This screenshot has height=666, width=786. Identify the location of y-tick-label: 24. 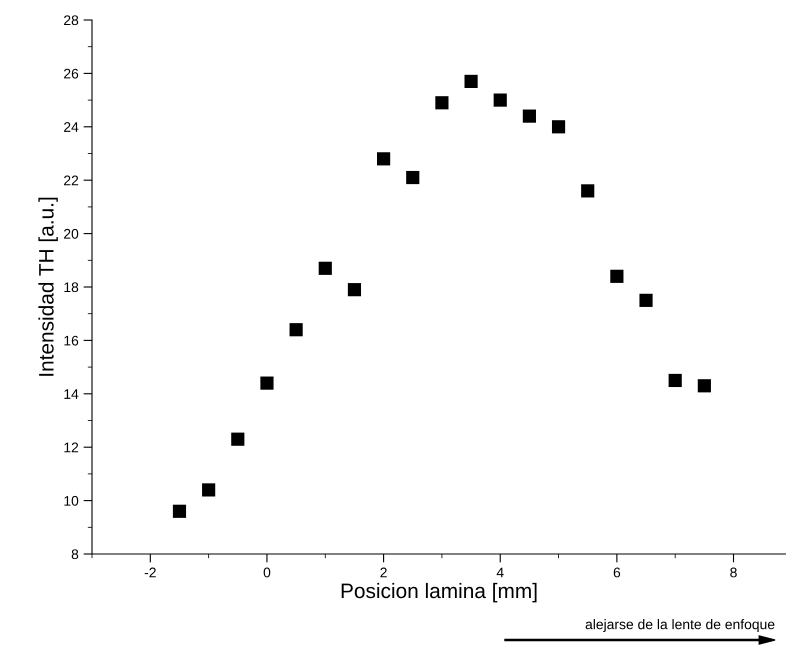
(71, 127).